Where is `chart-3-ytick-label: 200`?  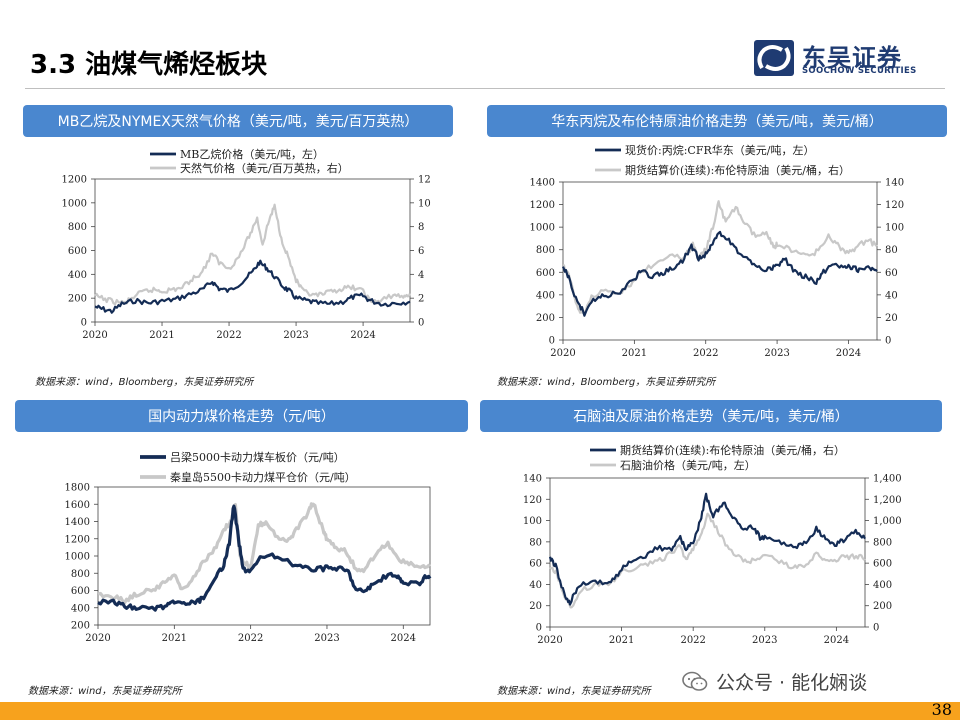 chart-3-ytick-label: 200 is located at coordinates (80, 626).